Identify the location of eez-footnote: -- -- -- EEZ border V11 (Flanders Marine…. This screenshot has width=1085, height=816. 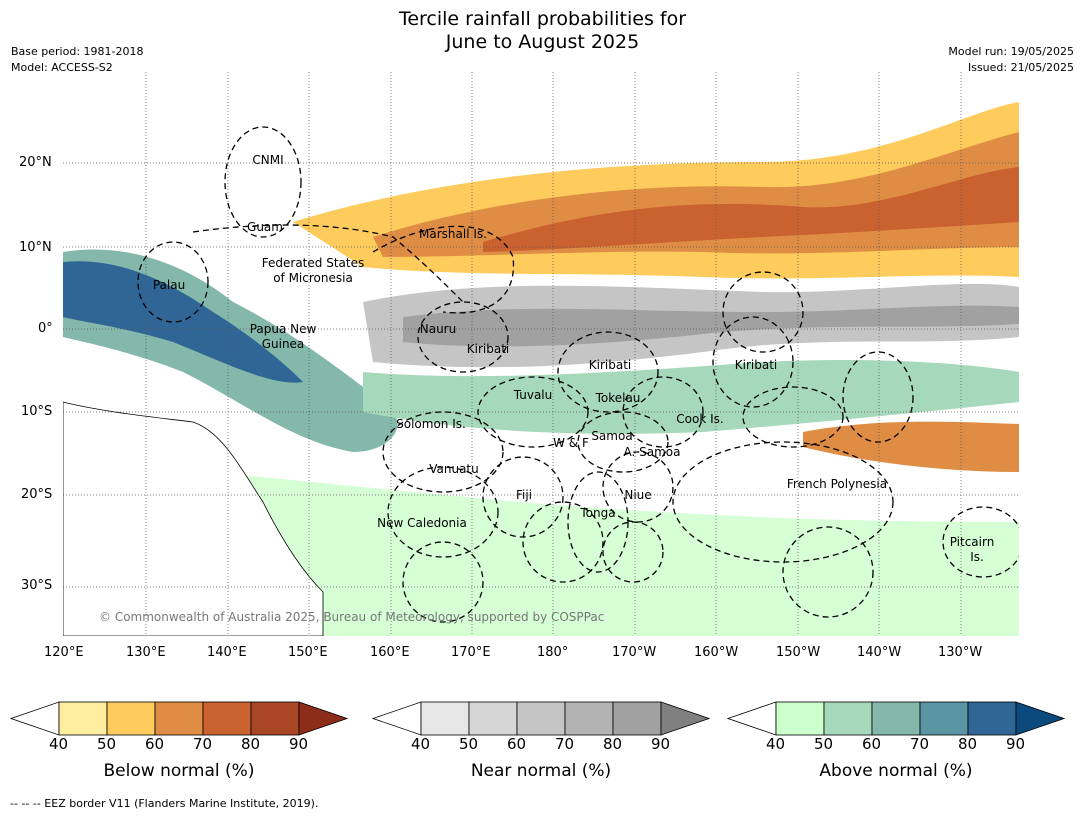
(164, 803).